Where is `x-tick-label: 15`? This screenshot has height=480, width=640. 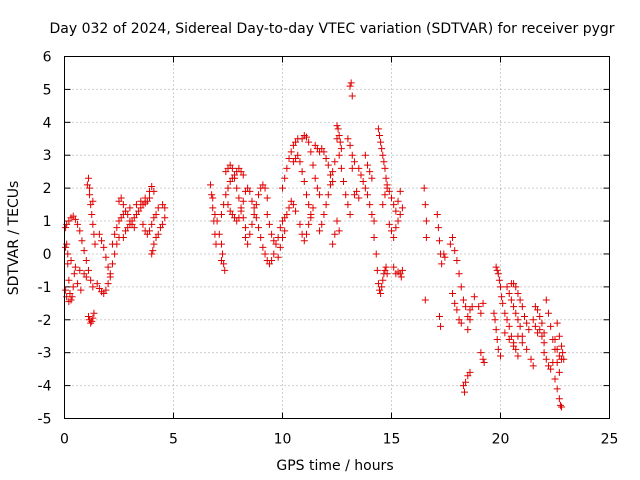
x-tick-label: 15 is located at coordinates (392, 440).